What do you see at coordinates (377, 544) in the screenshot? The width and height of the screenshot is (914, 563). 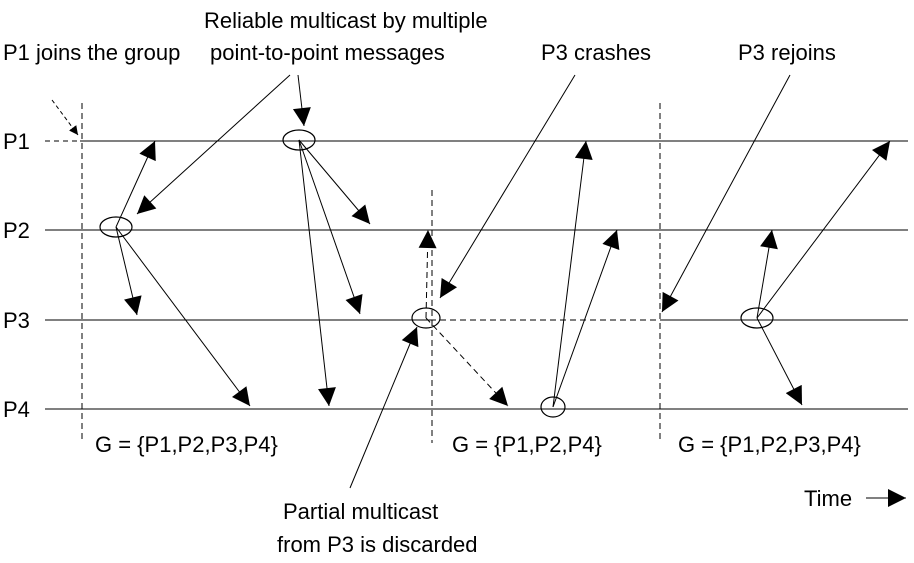 I see `label-partial-line2: from P3 is discarded` at bounding box center [377, 544].